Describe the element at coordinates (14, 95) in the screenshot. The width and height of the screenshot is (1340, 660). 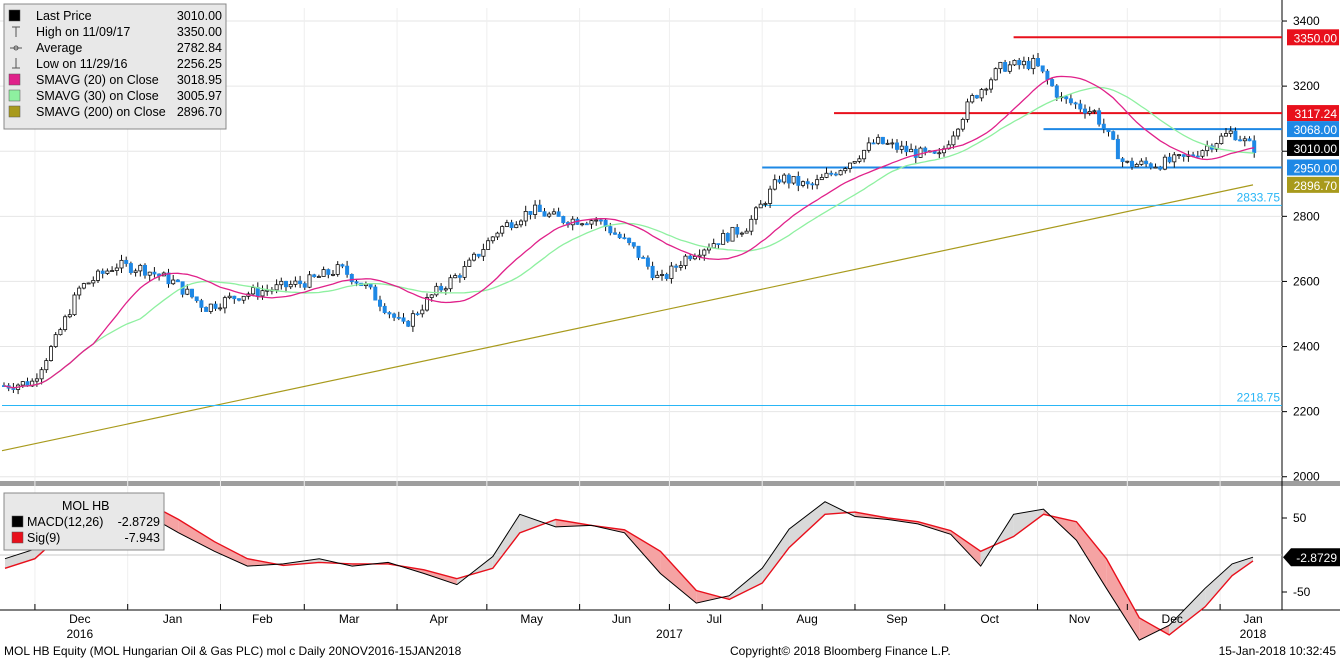
I see `legend-swatch` at that location.